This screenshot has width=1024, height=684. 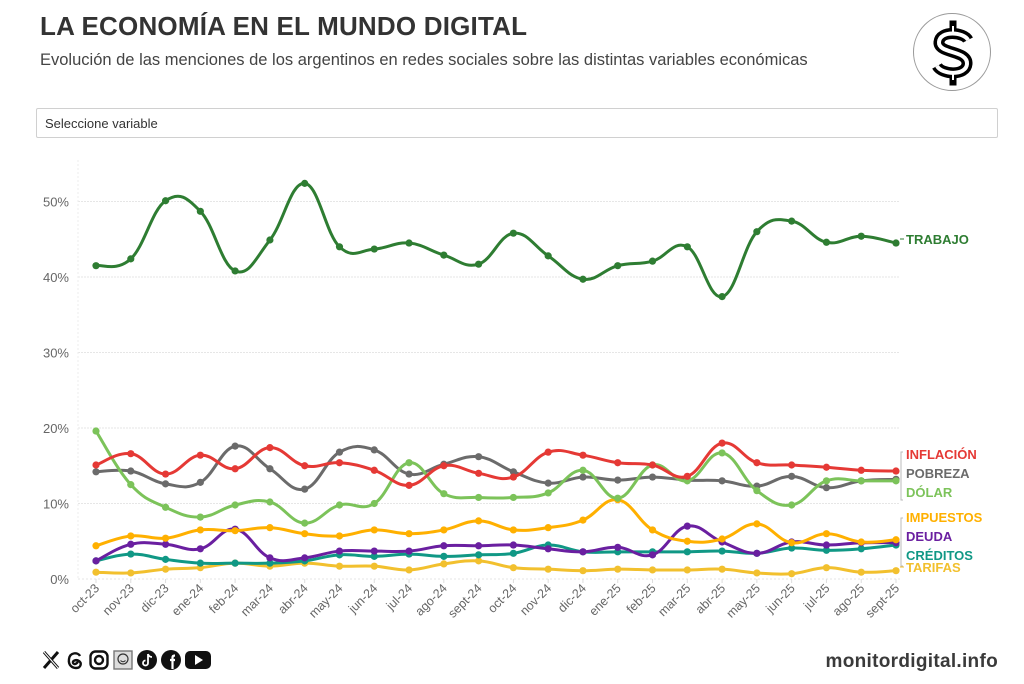 What do you see at coordinates (911, 661) in the screenshot?
I see `site-url: monitordigital.info` at bounding box center [911, 661].